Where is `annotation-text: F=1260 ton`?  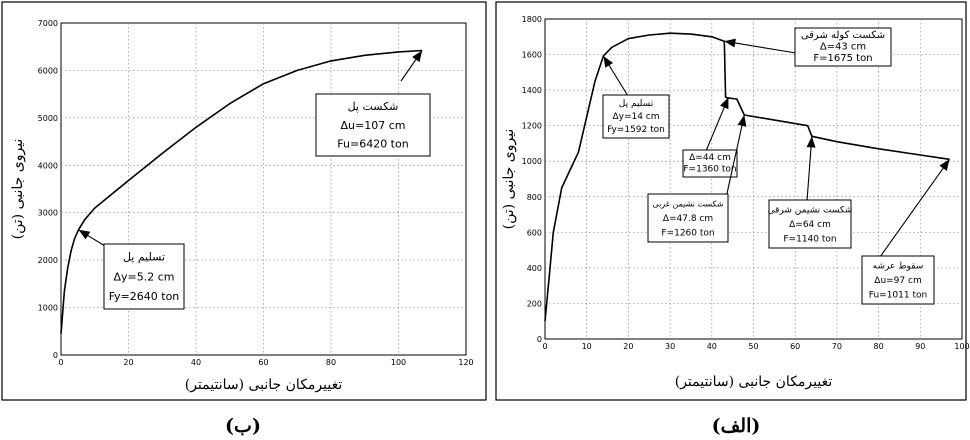
annotation-text: F=1260 ton is located at coordinates (687, 233).